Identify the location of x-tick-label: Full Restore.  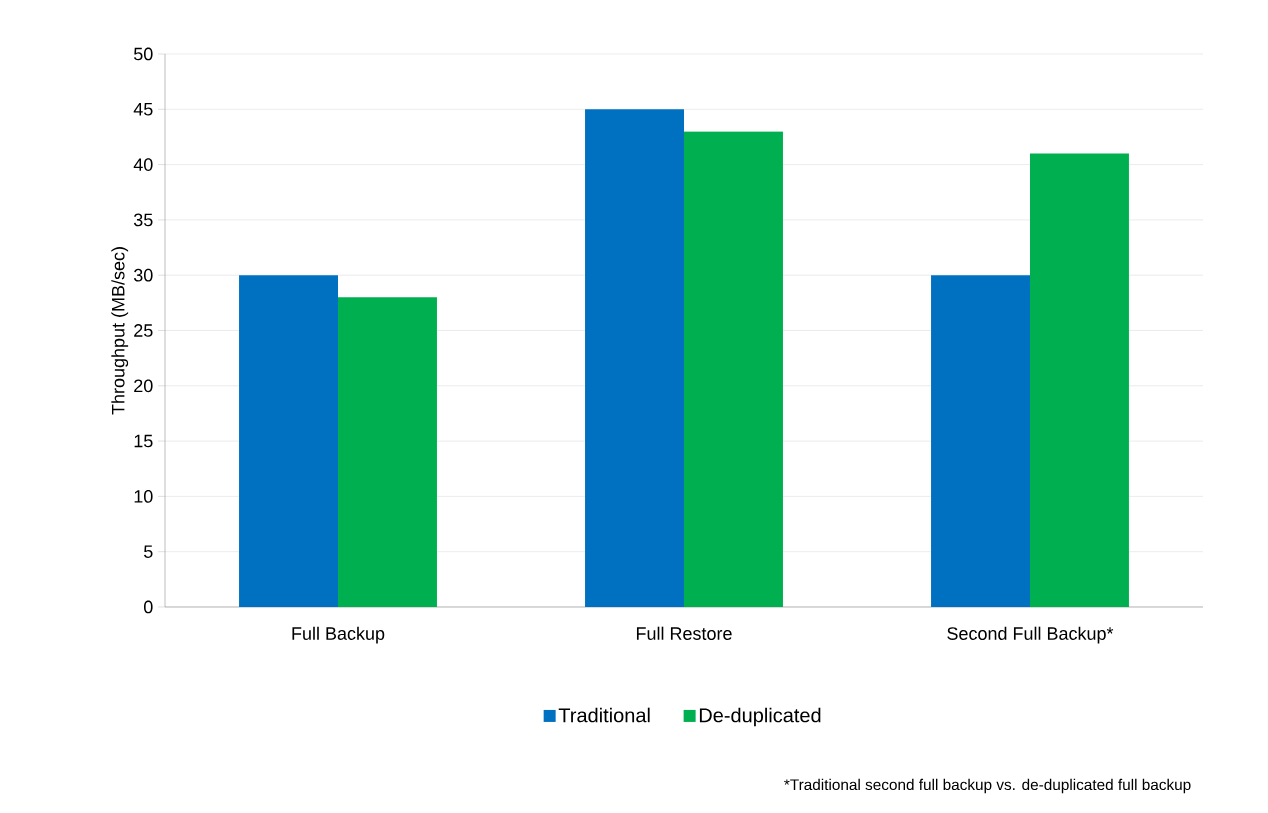
(684, 633).